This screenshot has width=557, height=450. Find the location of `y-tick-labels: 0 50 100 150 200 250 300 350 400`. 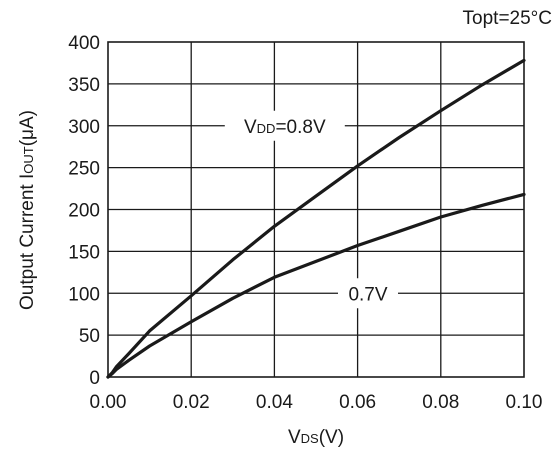

y-tick-labels: 0 50 100 150 200 250 300 350 400 is located at coordinates (84, 211).